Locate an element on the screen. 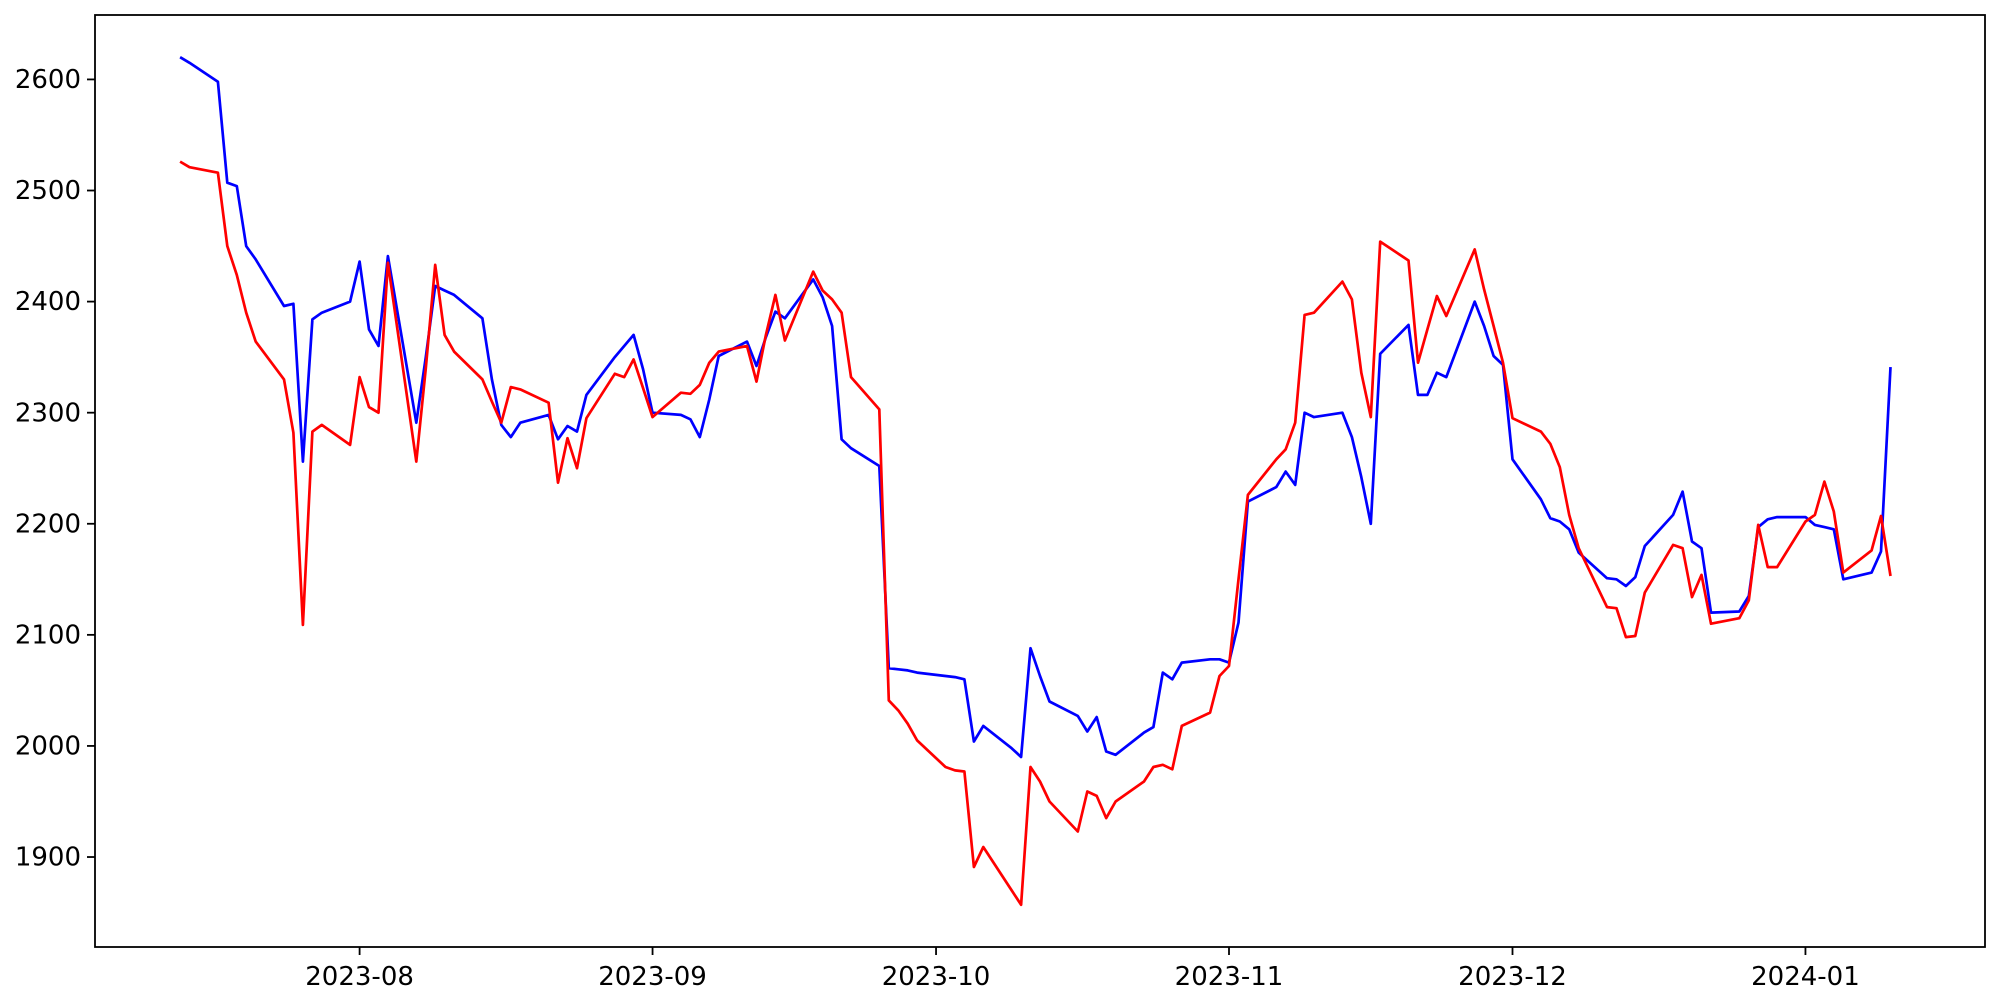 This screenshot has width=2000, height=1000. x-tick-label: 2024-01 is located at coordinates (1805, 977).